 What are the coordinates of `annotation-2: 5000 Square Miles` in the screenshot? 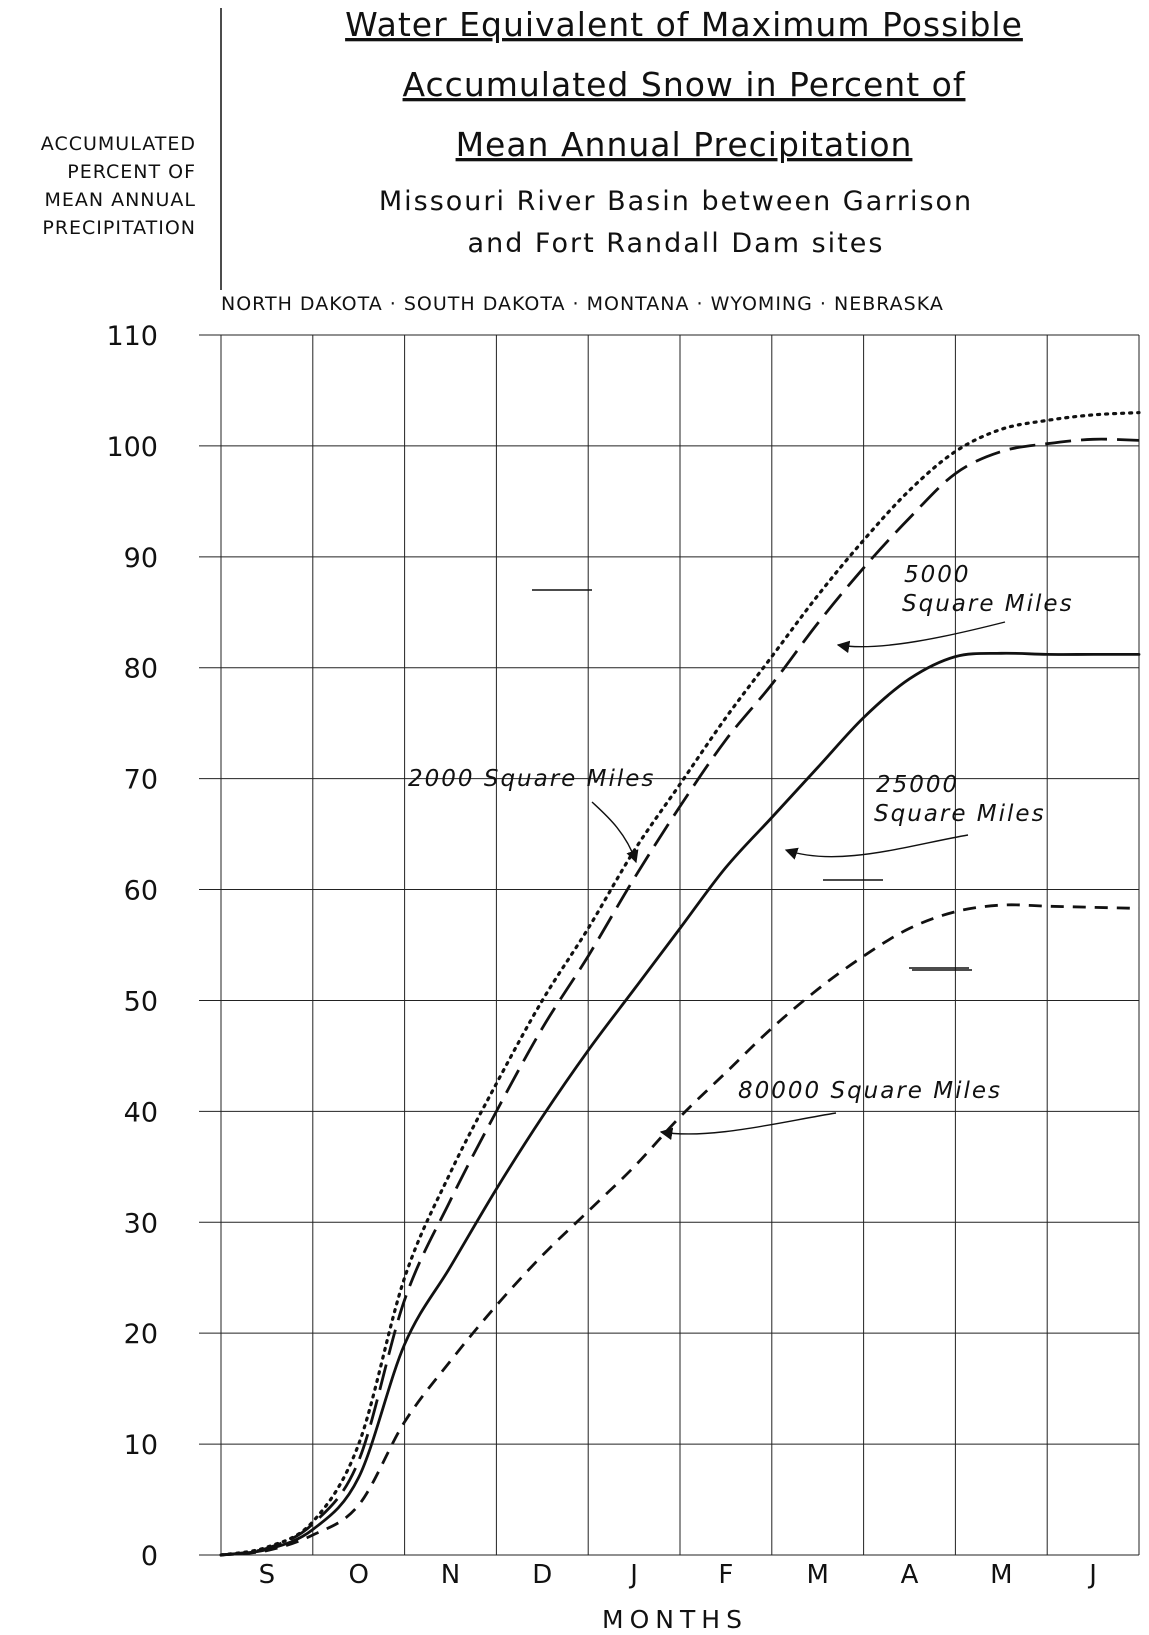 It's located at (955, 766).